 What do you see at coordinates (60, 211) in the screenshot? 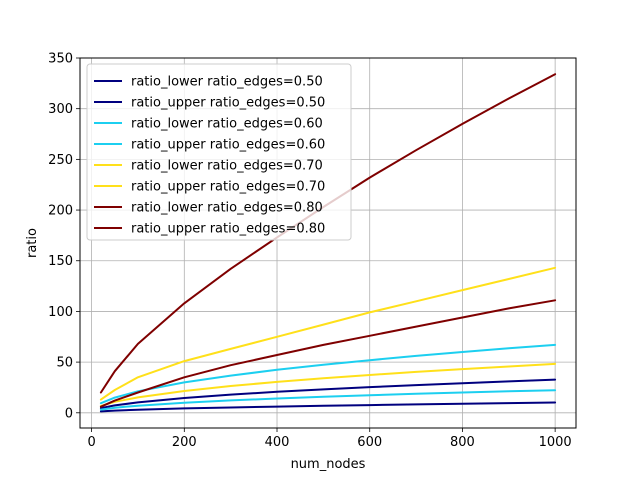
I see `y-tick-label: 200` at bounding box center [60, 211].